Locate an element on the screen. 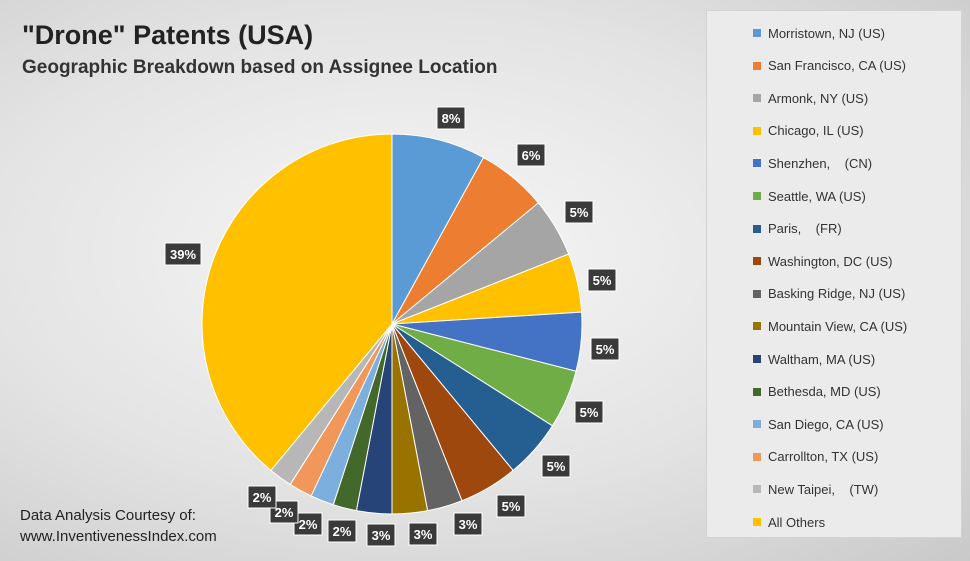  legend-label: Chicago, IL (US) is located at coordinates (816, 131).